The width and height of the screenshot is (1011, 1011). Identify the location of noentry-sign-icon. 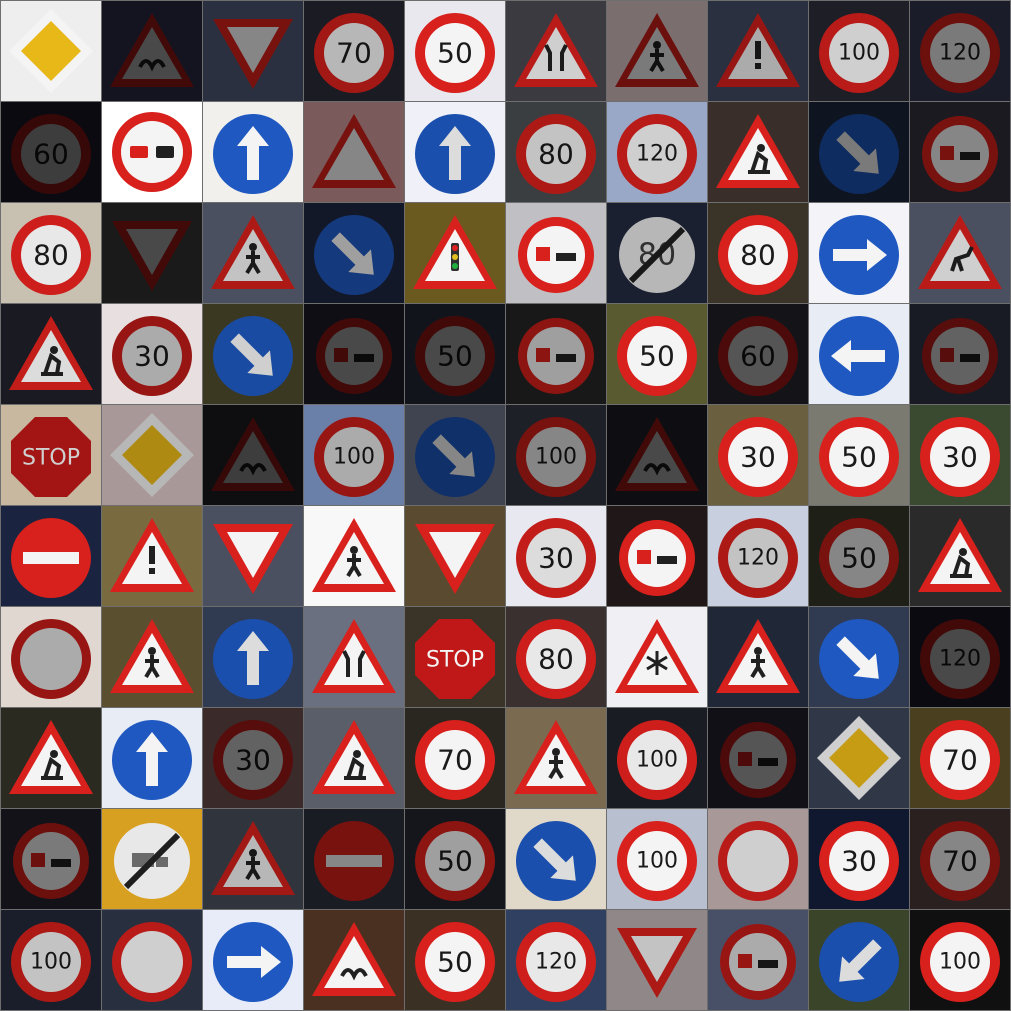
(51, 556).